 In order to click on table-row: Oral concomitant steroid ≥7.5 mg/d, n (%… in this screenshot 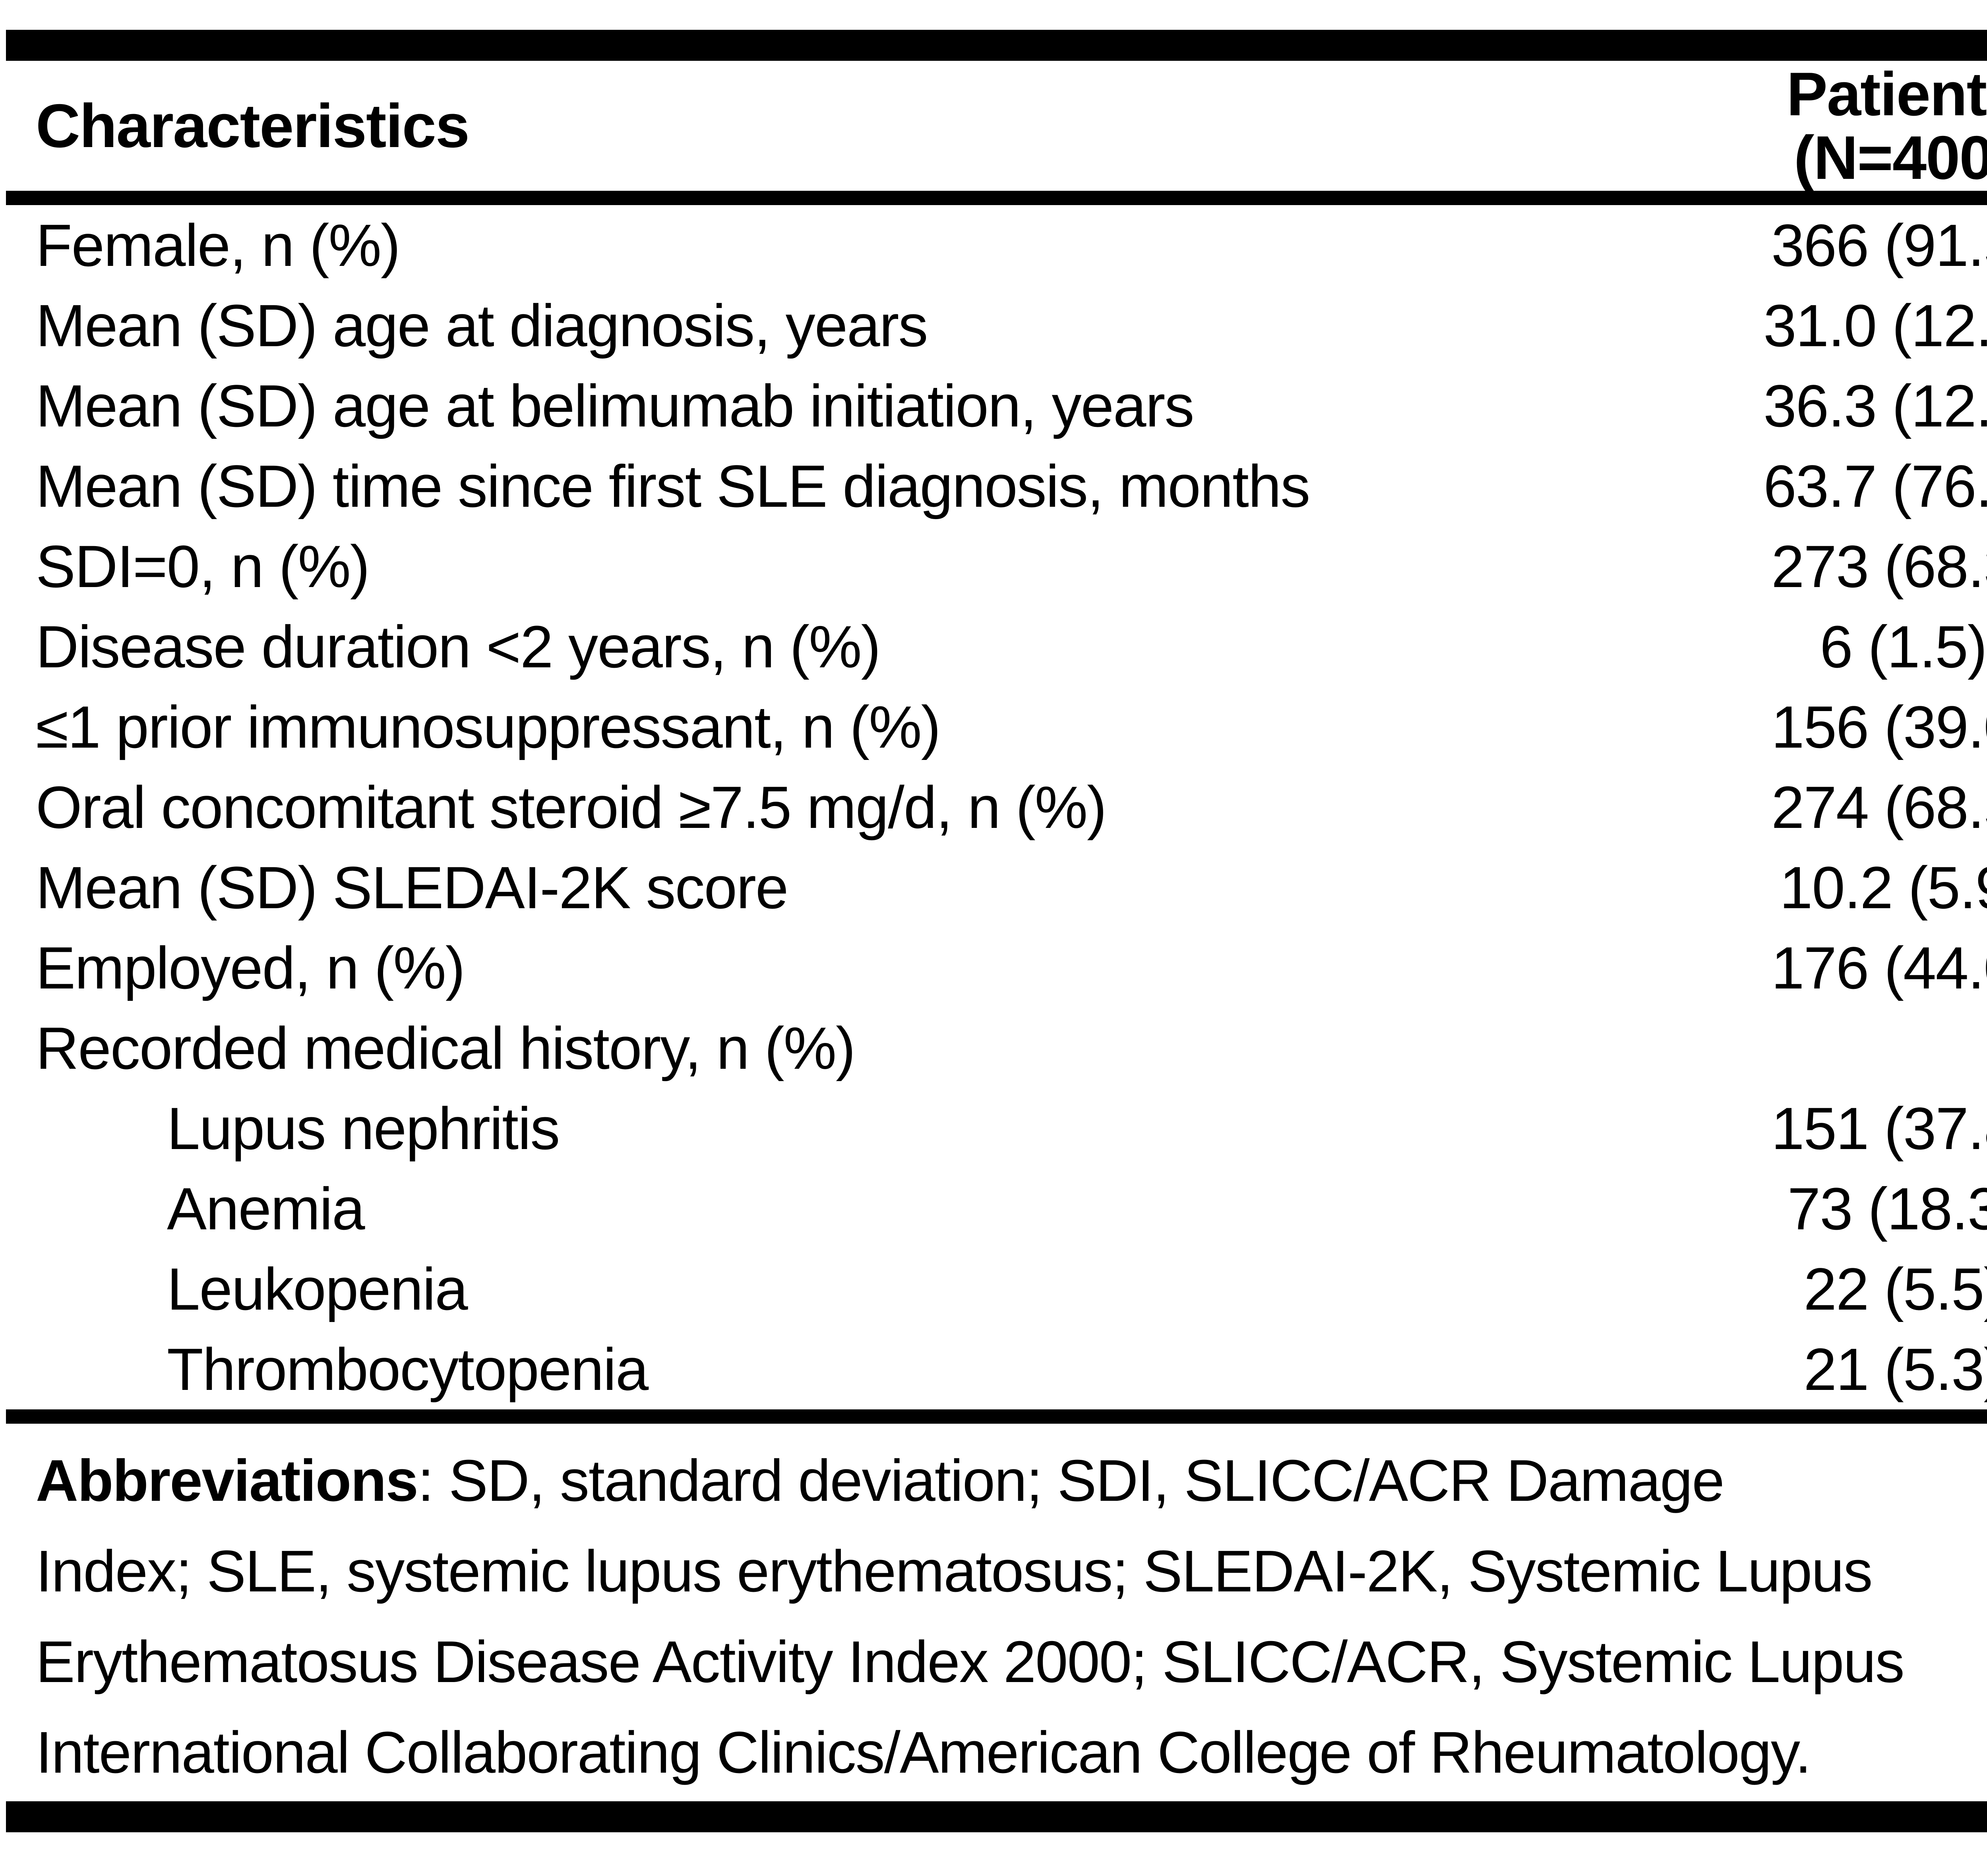, I will do `click(993, 807)`.